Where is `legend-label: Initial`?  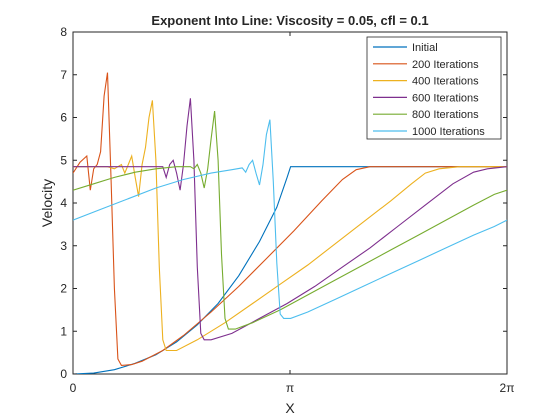 legend-label: Initial is located at coordinates (425, 48).